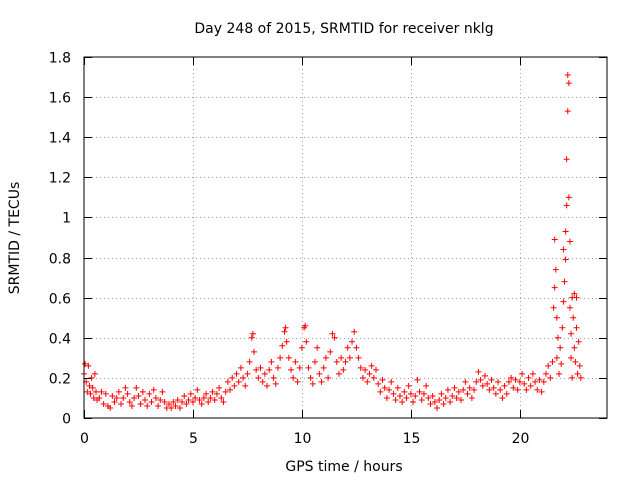  I want to click on x-tick-label: 20, so click(521, 439).